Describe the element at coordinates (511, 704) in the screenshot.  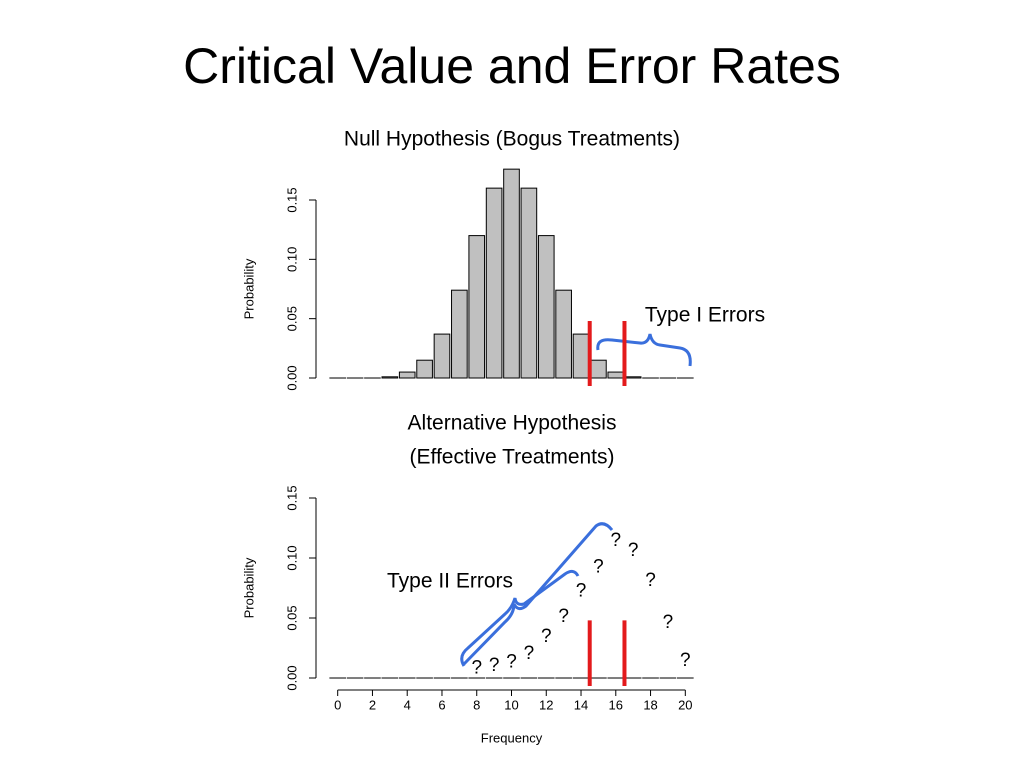
I see `x-tick-label: 10` at that location.